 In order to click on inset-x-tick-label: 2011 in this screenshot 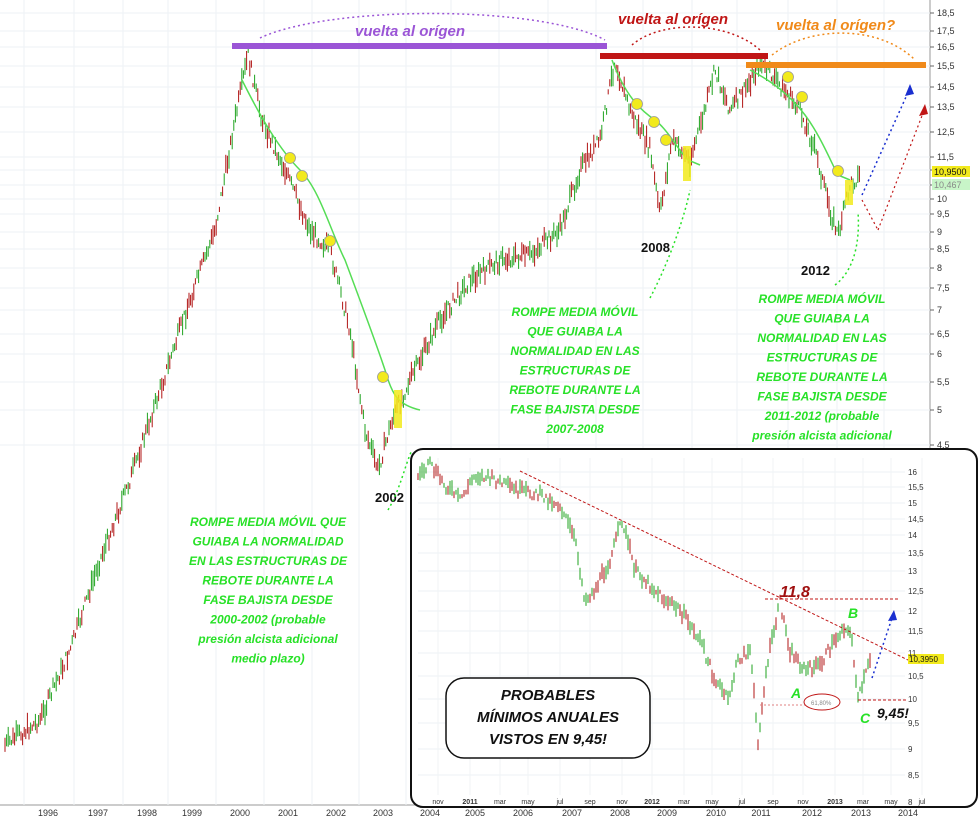, I will do `click(469, 802)`.